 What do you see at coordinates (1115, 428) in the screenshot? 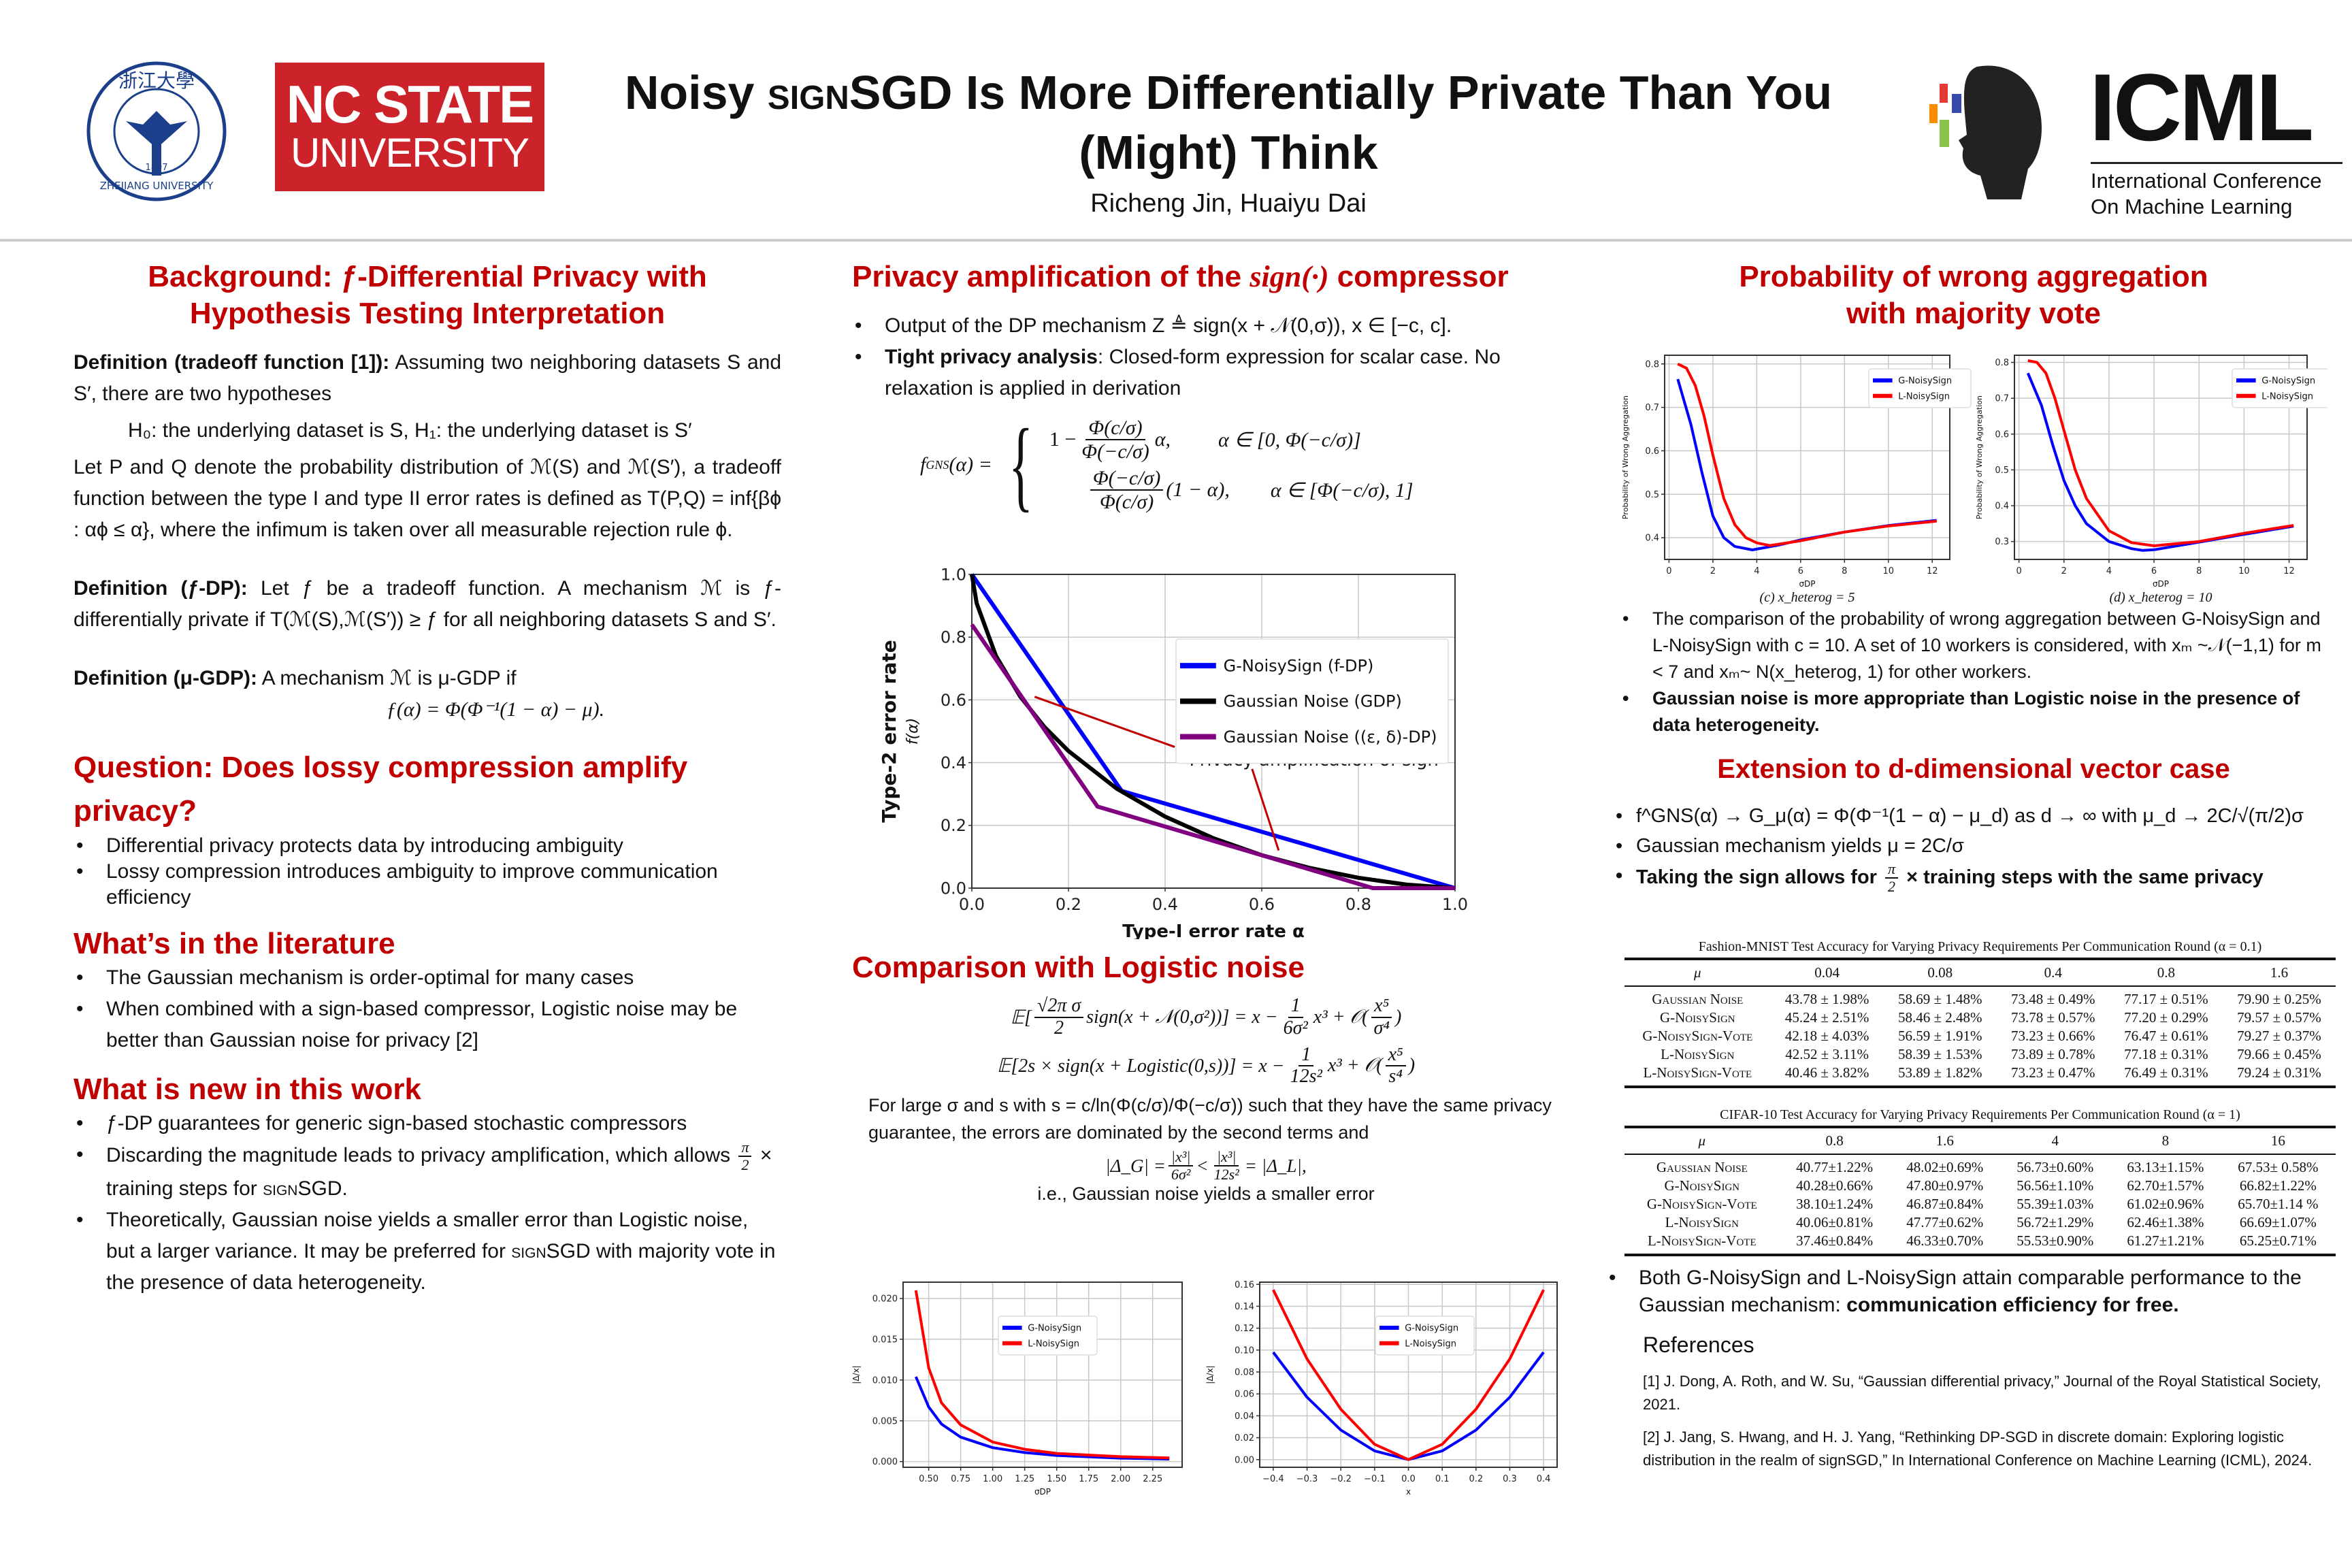
I see `frac-num: Φ(c/σ)` at bounding box center [1115, 428].